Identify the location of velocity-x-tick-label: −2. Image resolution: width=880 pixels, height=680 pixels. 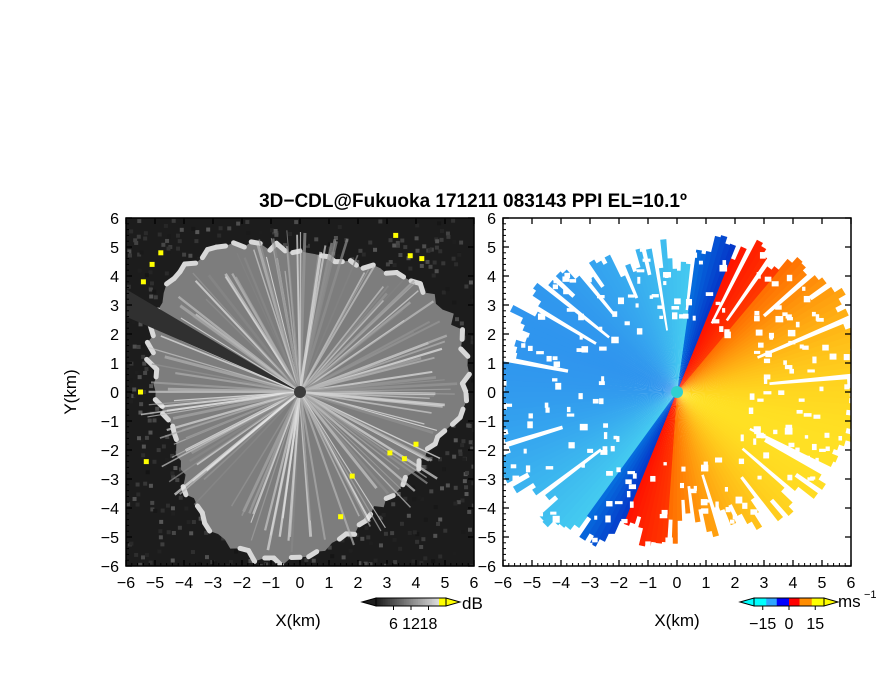
(619, 583).